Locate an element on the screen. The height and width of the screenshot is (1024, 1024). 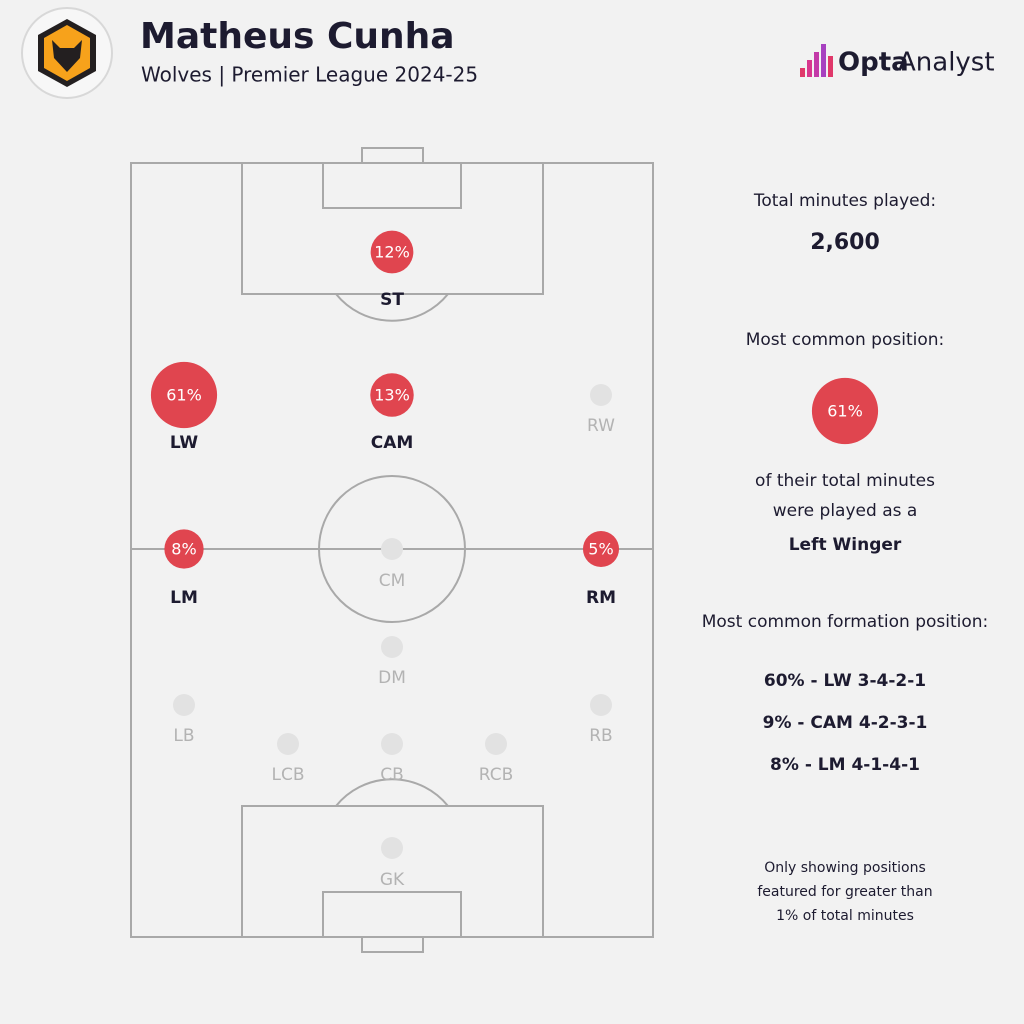
footnote: Only showing positions is located at coordinates (845, 868).